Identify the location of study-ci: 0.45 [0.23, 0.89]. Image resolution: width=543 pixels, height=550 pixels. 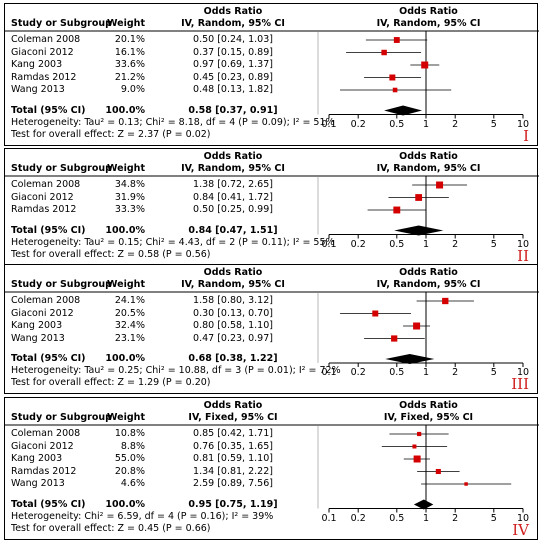
(233, 77).